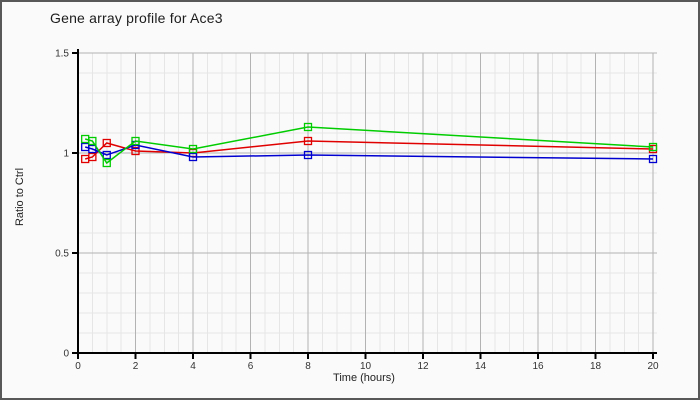 The image size is (700, 400). I want to click on y-tick-label: 0.5, so click(62, 254).